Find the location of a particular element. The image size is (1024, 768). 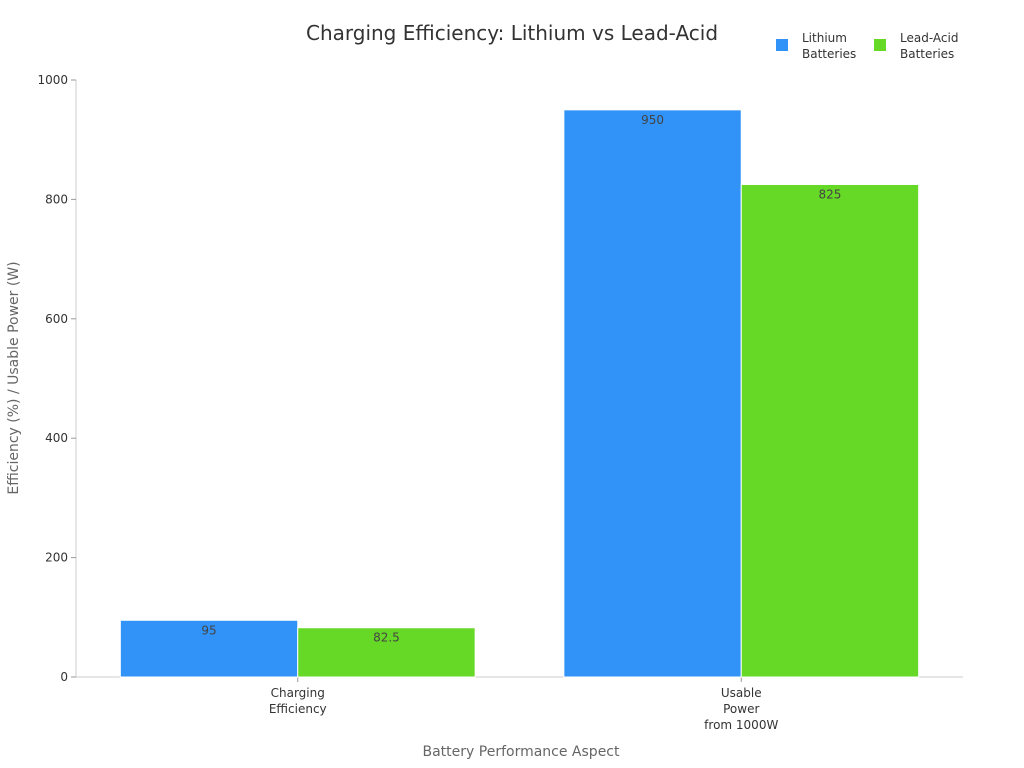

legend-entry-line: Lead-Acid is located at coordinates (929, 38).